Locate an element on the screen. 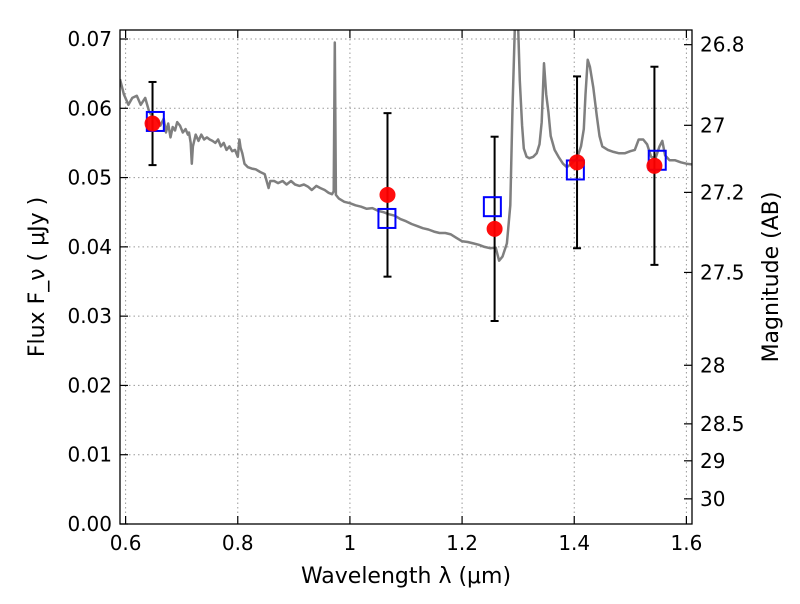 The height and width of the screenshot is (604, 800). observed-photometry-layer is located at coordinates (403, 176).